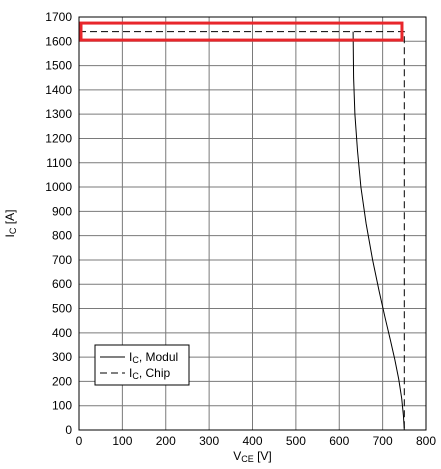  Describe the element at coordinates (62, 236) in the screenshot. I see `y-tick-label: 800` at that location.